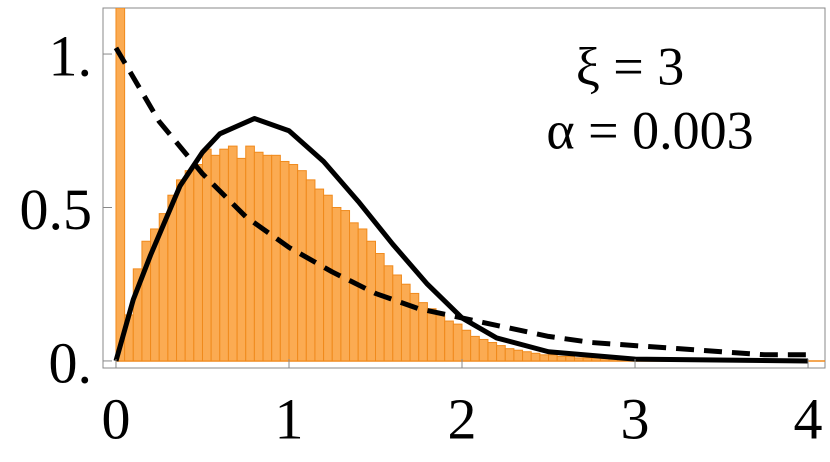  What do you see at coordinates (808, 418) in the screenshot?
I see `x-tick-label: 4` at bounding box center [808, 418].